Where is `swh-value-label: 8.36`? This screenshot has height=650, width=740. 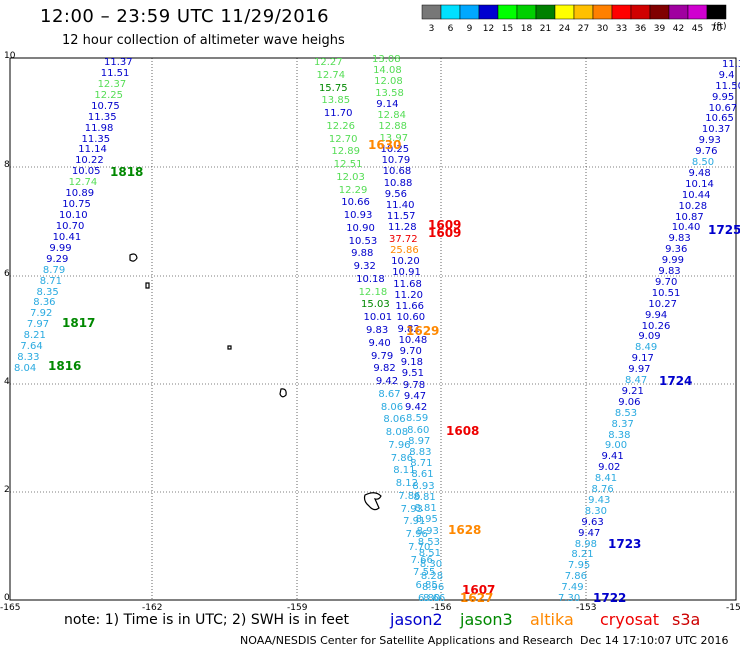 swh-value-label: 8.36 is located at coordinates (44, 303).